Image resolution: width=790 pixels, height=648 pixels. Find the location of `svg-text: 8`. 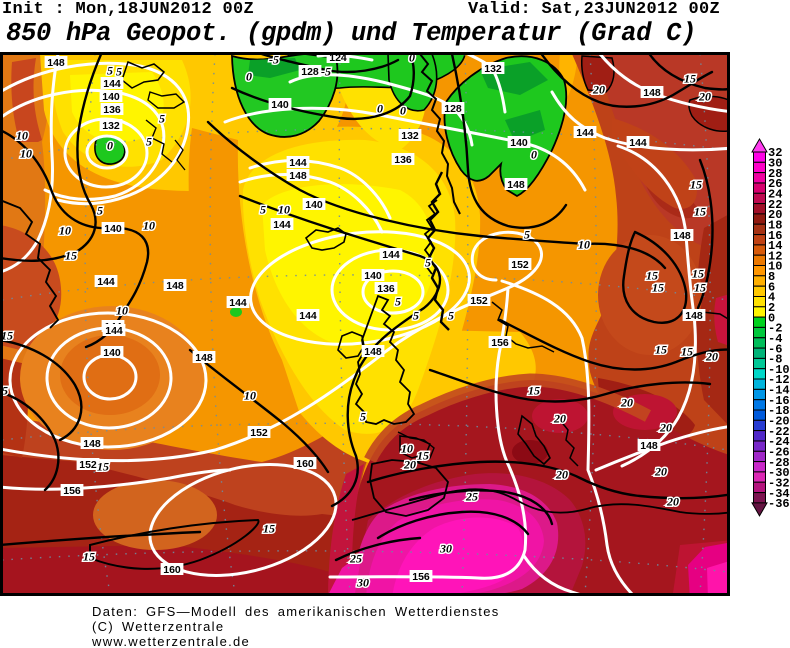

svg-text: 8 is located at coordinates (771, 277).